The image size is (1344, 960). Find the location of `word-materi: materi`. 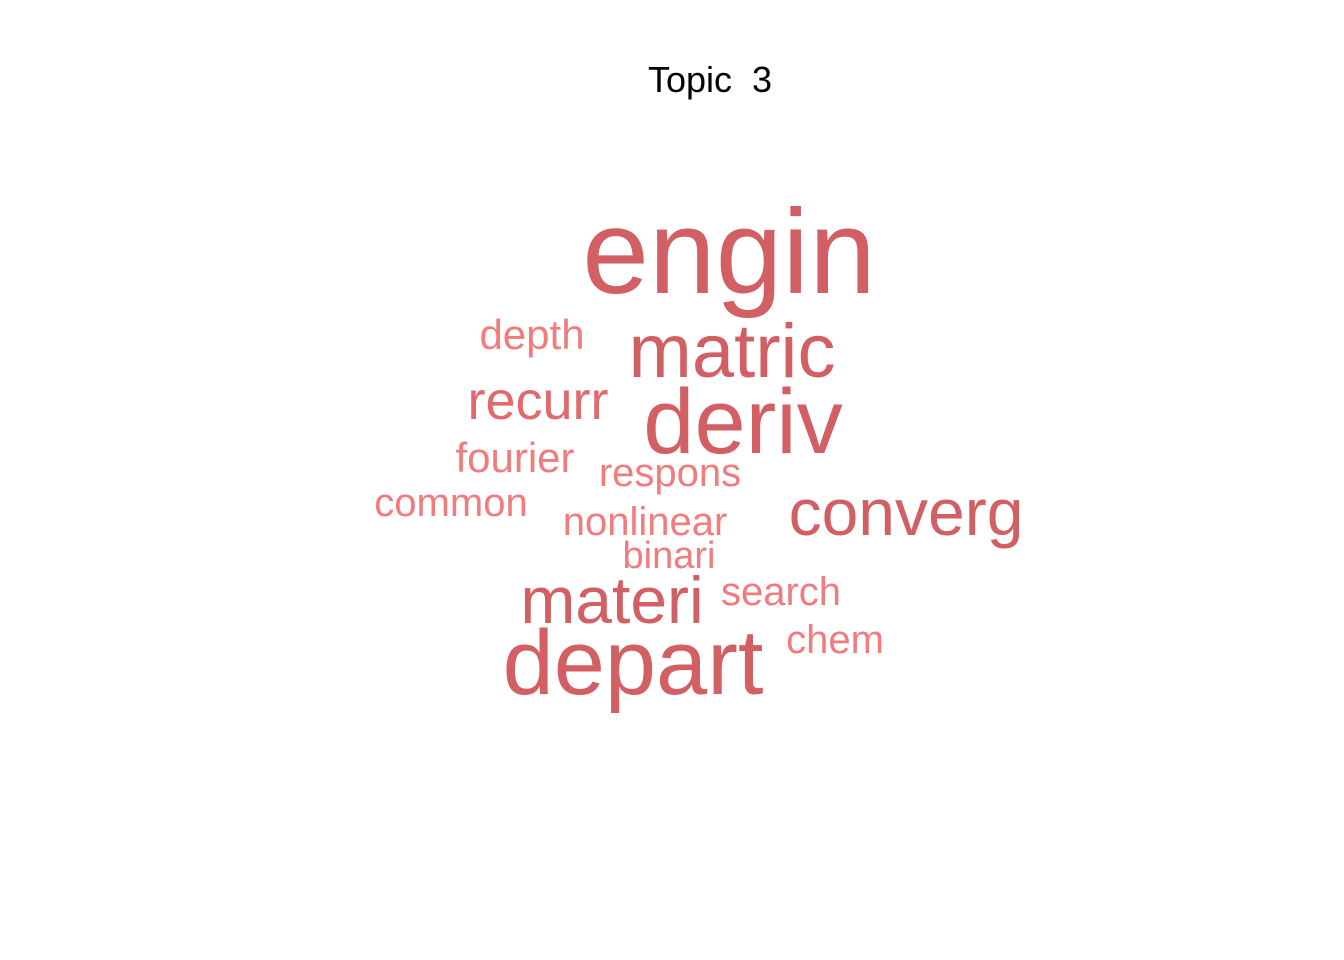

word-materi: materi is located at coordinates (612, 600).